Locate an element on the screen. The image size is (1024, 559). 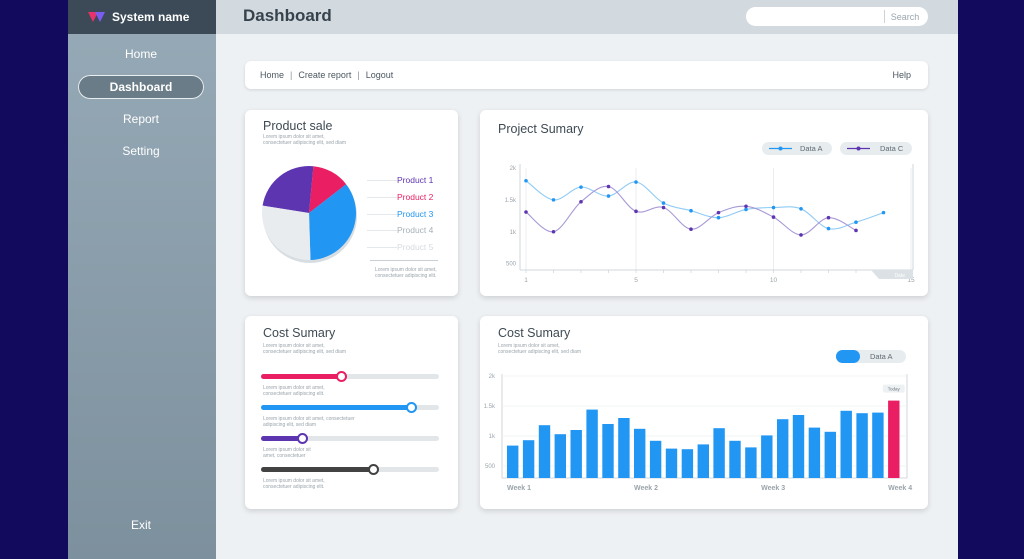
slider-caption: Lorem ipsum dolor sit amet, consectetuer is located at coordinates (309, 419).